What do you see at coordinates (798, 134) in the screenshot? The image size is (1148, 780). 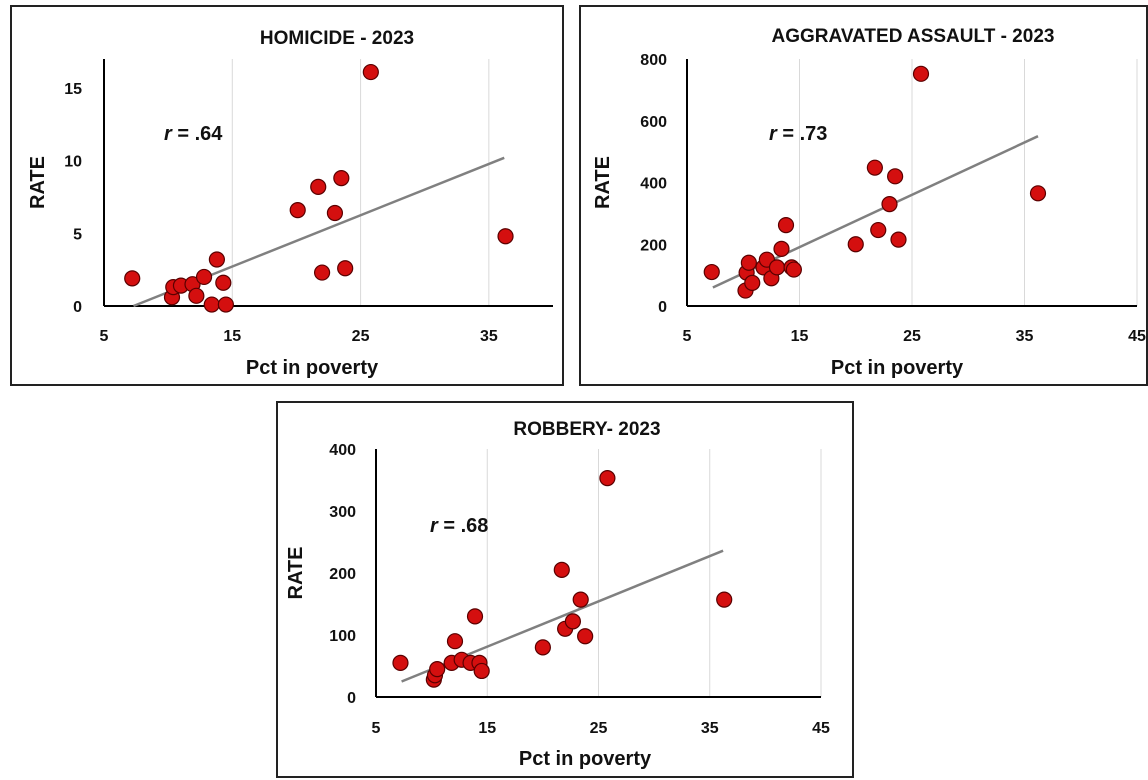 I see `assault-correlation-label: r = .73` at bounding box center [798, 134].